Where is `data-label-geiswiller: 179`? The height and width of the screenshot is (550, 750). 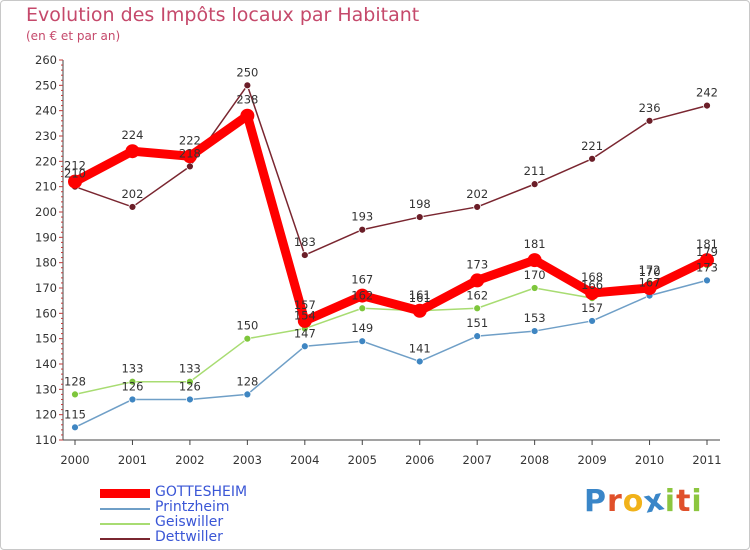
data-label-geiswiller: 179 is located at coordinates (707, 252).